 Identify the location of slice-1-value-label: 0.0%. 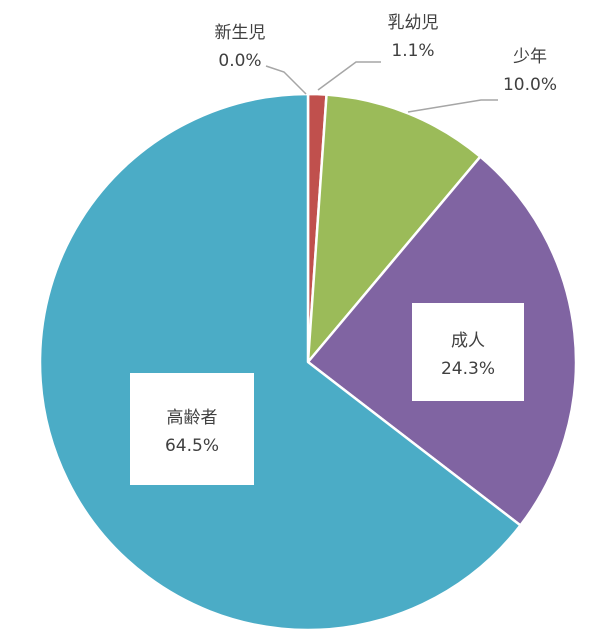
(239, 61).